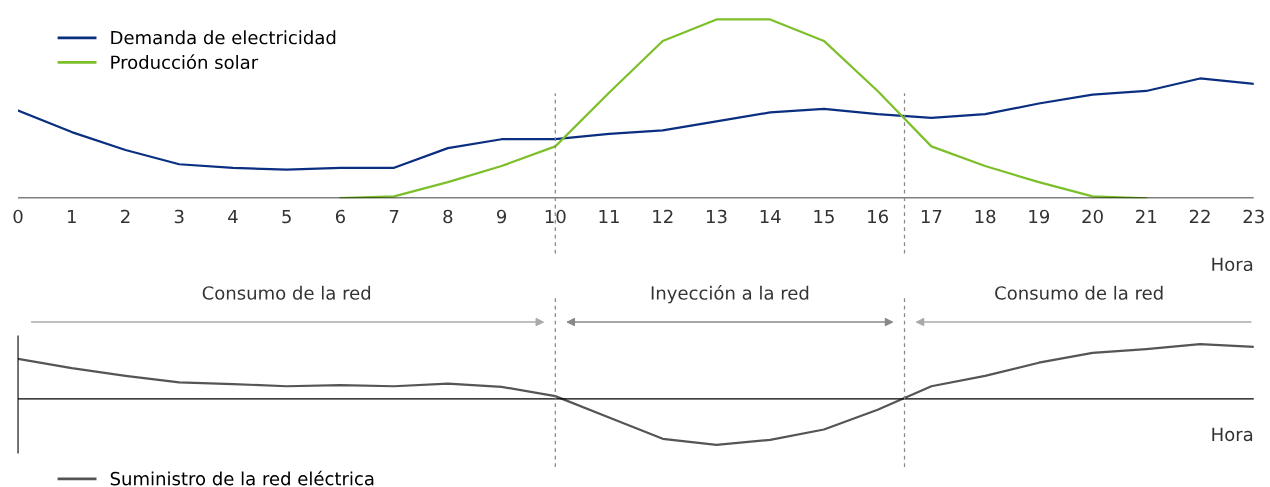 Image resolution: width=1270 pixels, height=487 pixels. What do you see at coordinates (1253, 216) in the screenshot?
I see `x-tick-label: 23` at bounding box center [1253, 216].